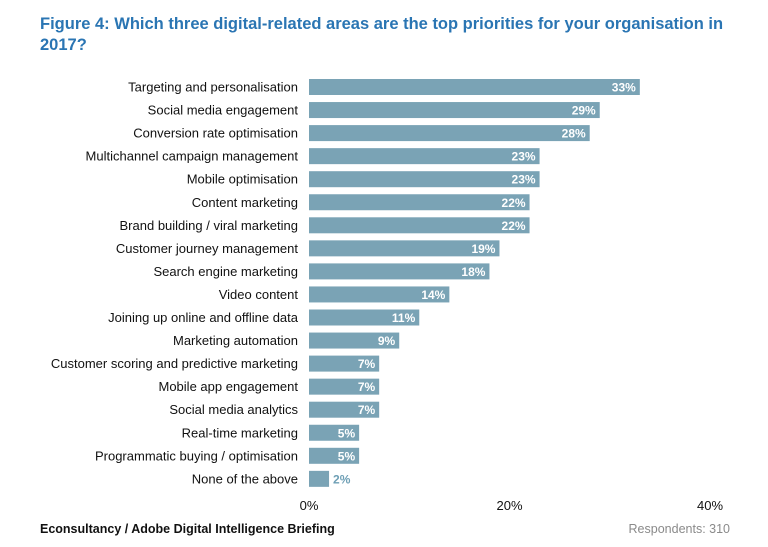 This screenshot has height=547, width=768. Describe the element at coordinates (242, 179) in the screenshot. I see `category-label: Mobile optimisation` at that location.